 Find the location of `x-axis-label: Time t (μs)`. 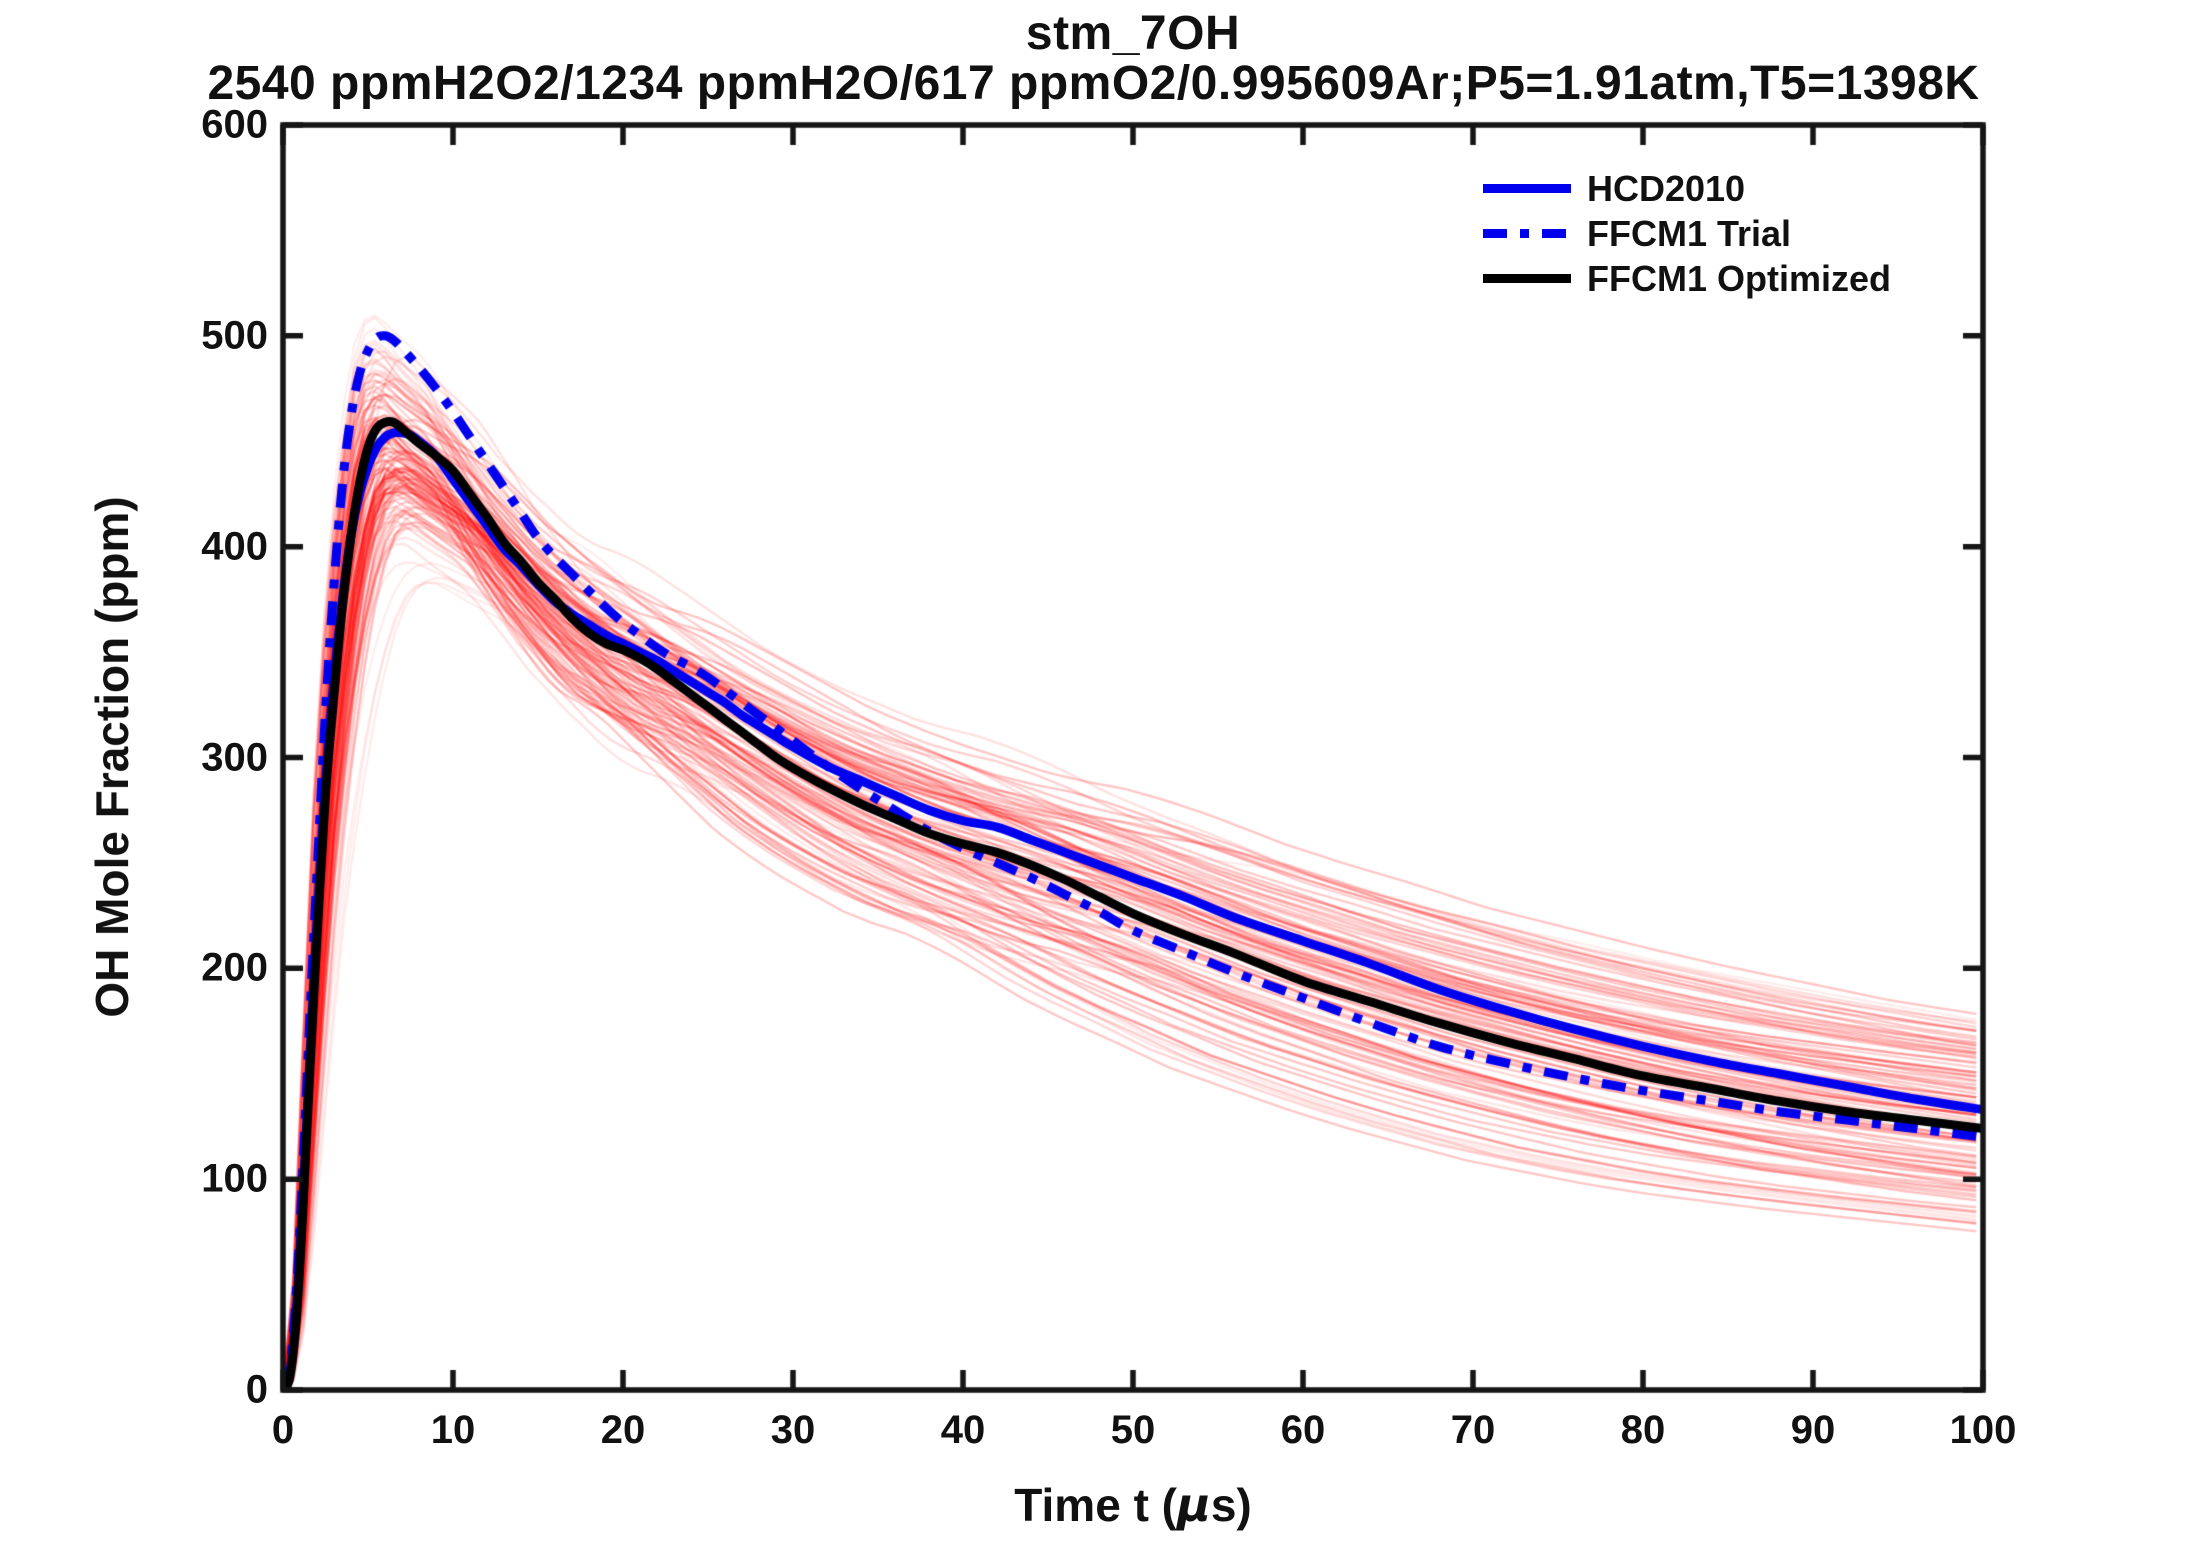

x-axis-label: Time t (μs) is located at coordinates (1133, 1505).